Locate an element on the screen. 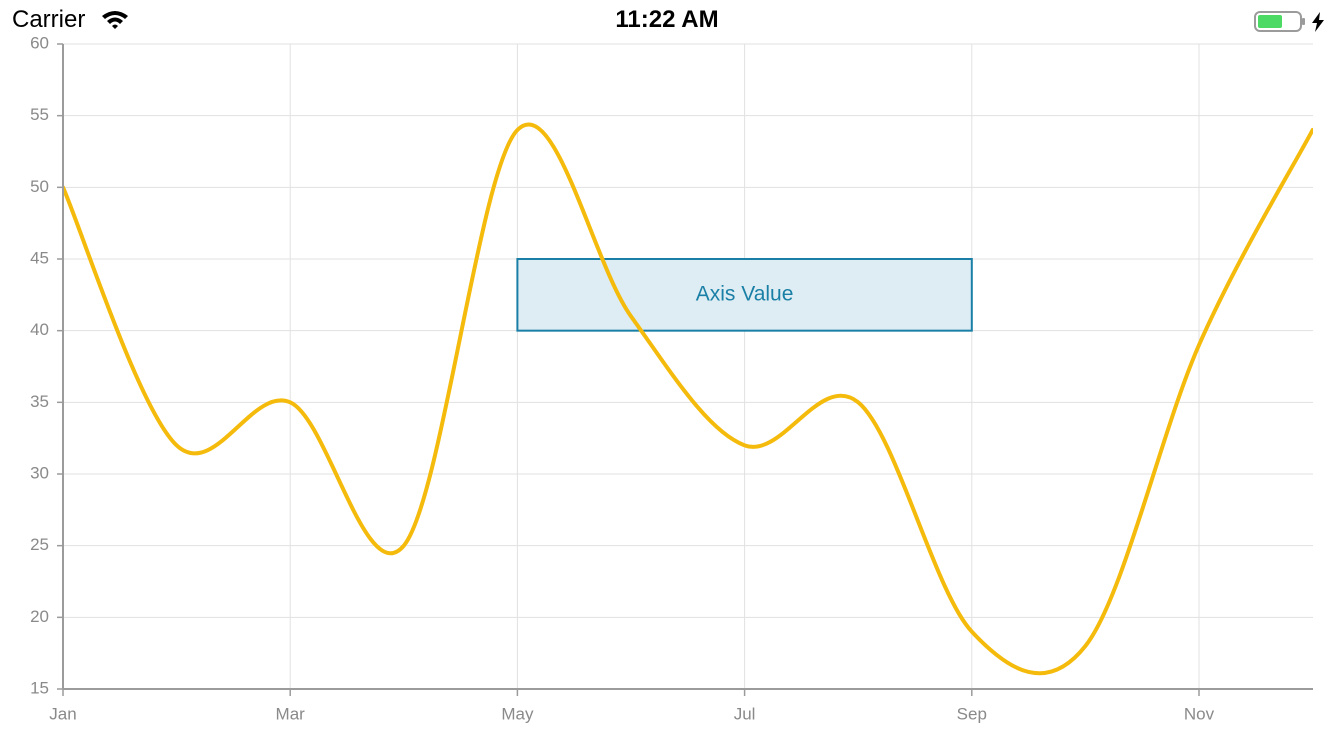 The width and height of the screenshot is (1334, 750). annotation-box is located at coordinates (744, 295).